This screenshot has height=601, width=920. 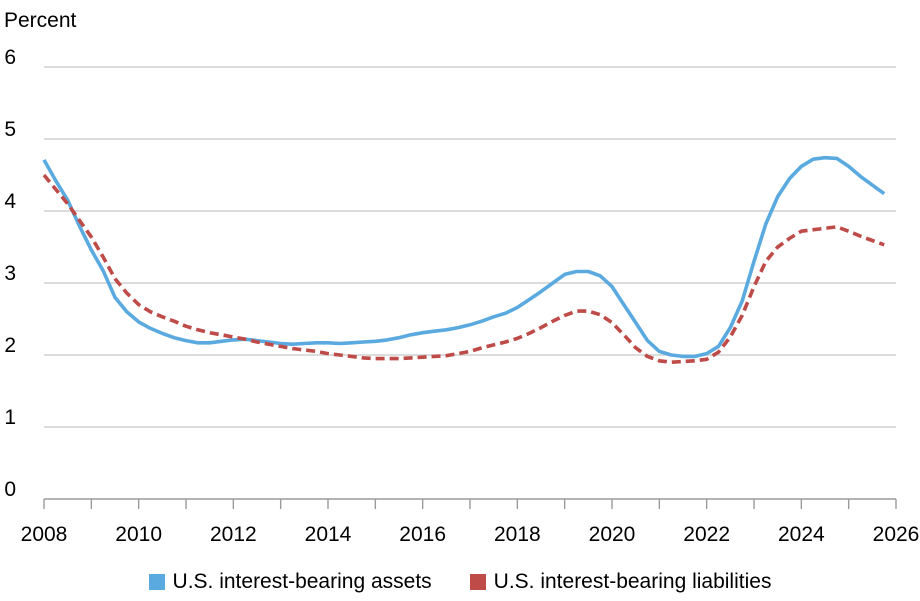 What do you see at coordinates (470, 504) in the screenshot?
I see `x-axis-ticks` at bounding box center [470, 504].